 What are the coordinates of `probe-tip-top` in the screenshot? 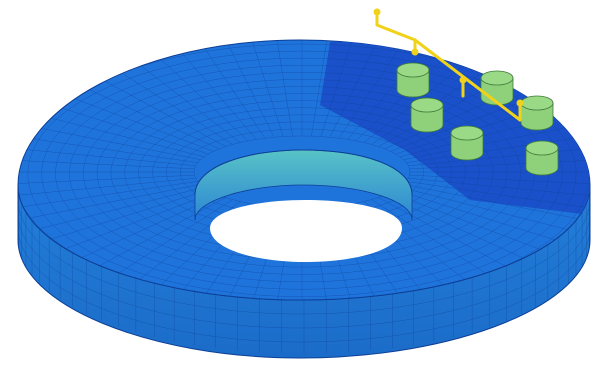 It's located at (377, 12).